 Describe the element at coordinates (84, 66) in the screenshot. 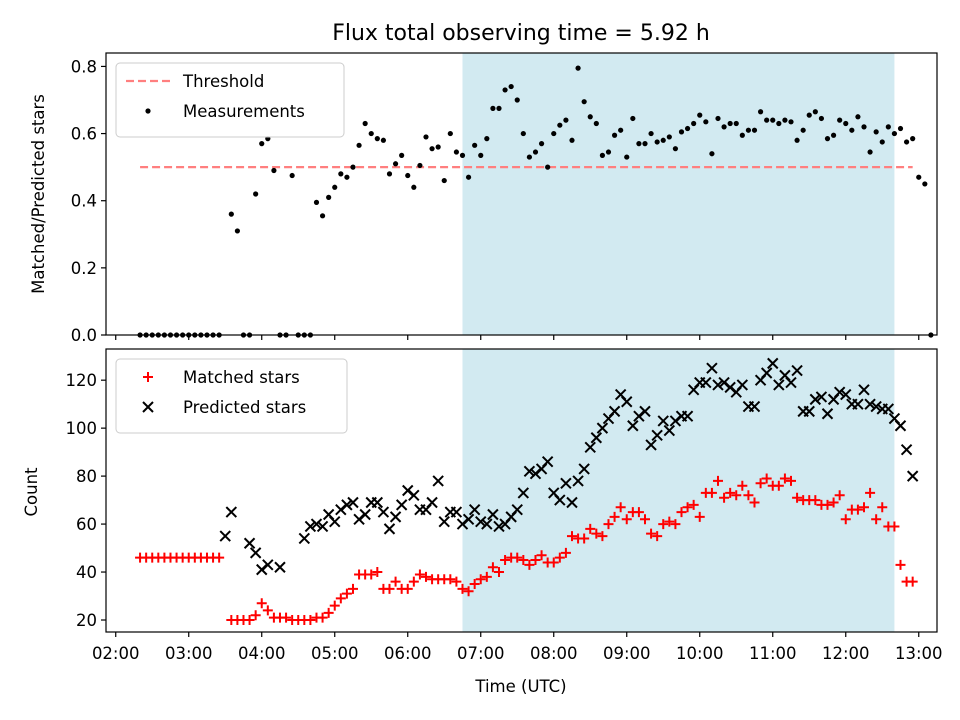

I see `y-tick-label: 0.8` at that location.